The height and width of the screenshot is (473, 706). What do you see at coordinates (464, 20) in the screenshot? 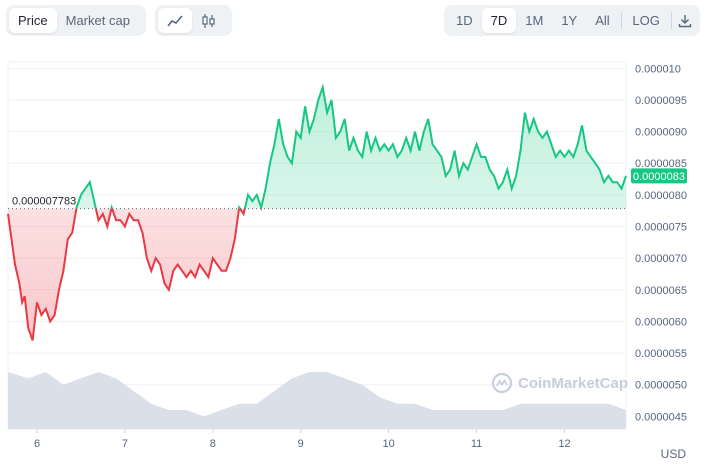
I see `range-1d: 1D` at bounding box center [464, 20].